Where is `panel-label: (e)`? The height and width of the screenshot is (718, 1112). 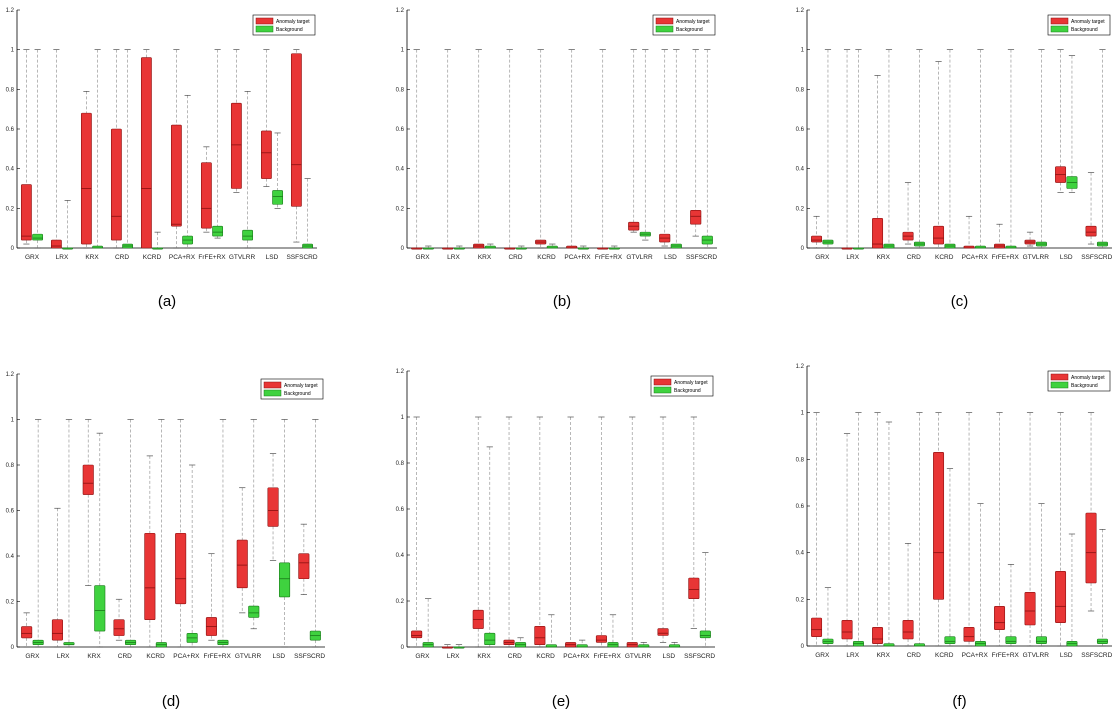 panel-label: (e) is located at coordinates (561, 701).